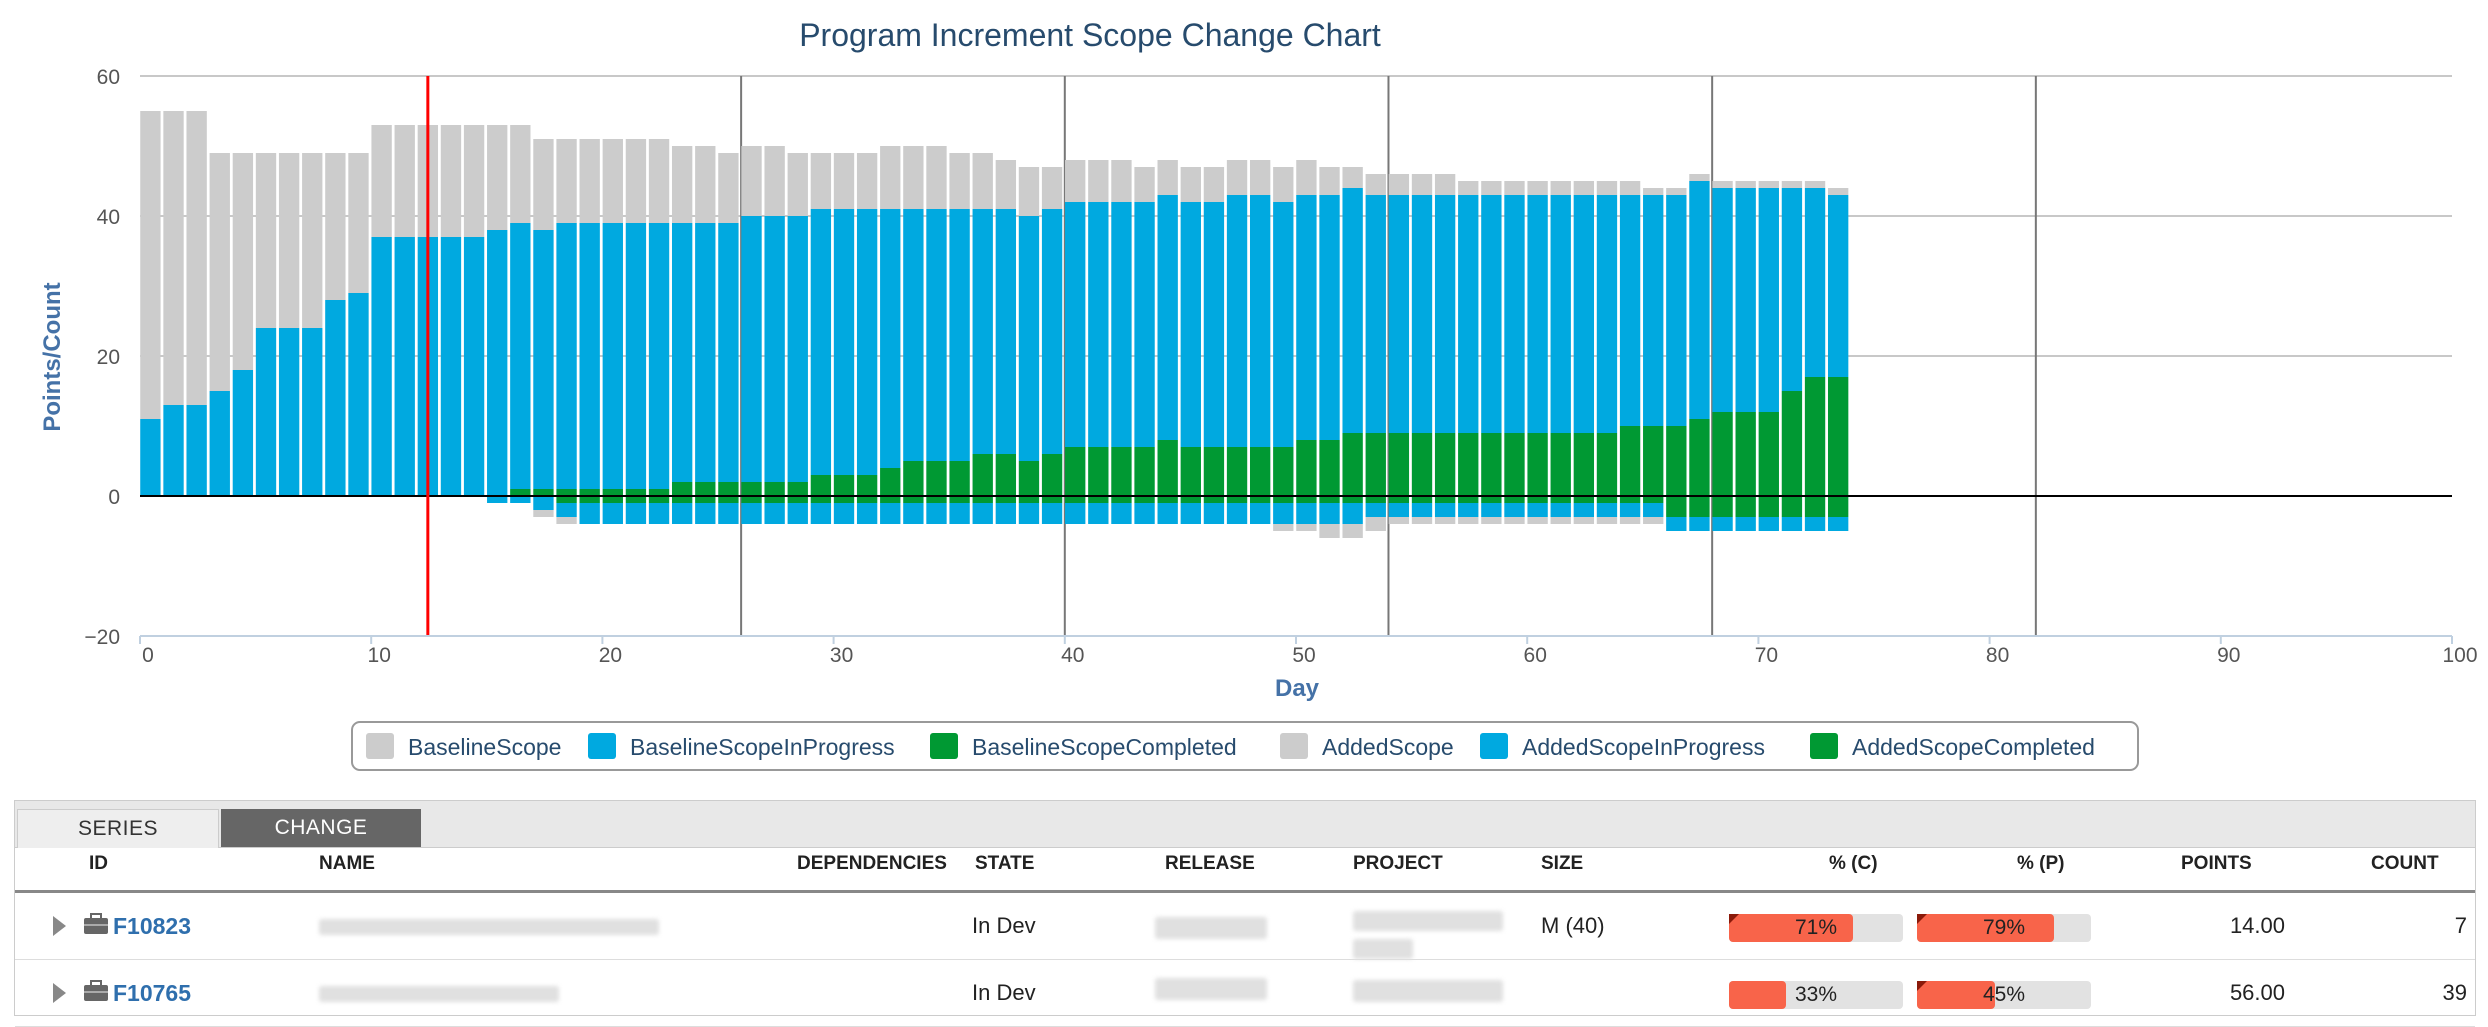 The width and height of the screenshot is (2488, 1027). What do you see at coordinates (1562, 863) in the screenshot?
I see `column-header-size: SIZE` at bounding box center [1562, 863].